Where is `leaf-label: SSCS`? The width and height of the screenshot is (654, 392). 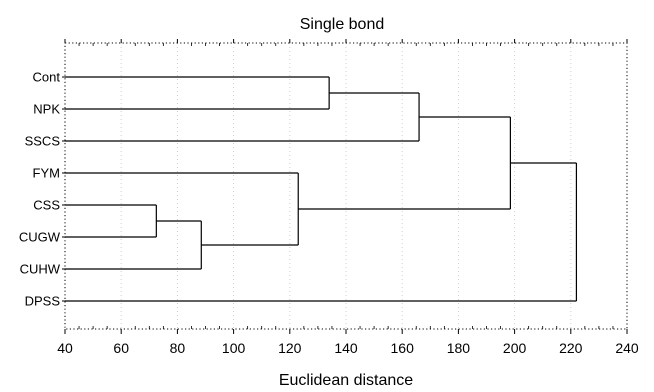
leaf-label: SSCS is located at coordinates (43, 141).